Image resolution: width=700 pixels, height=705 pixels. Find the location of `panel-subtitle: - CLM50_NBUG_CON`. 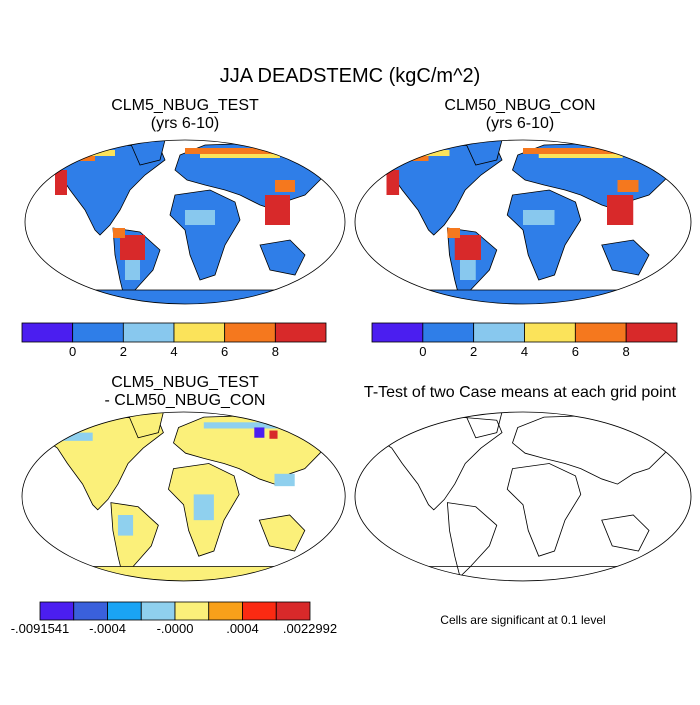

panel-subtitle: - CLM50_NBUG_CON is located at coordinates (185, 400).